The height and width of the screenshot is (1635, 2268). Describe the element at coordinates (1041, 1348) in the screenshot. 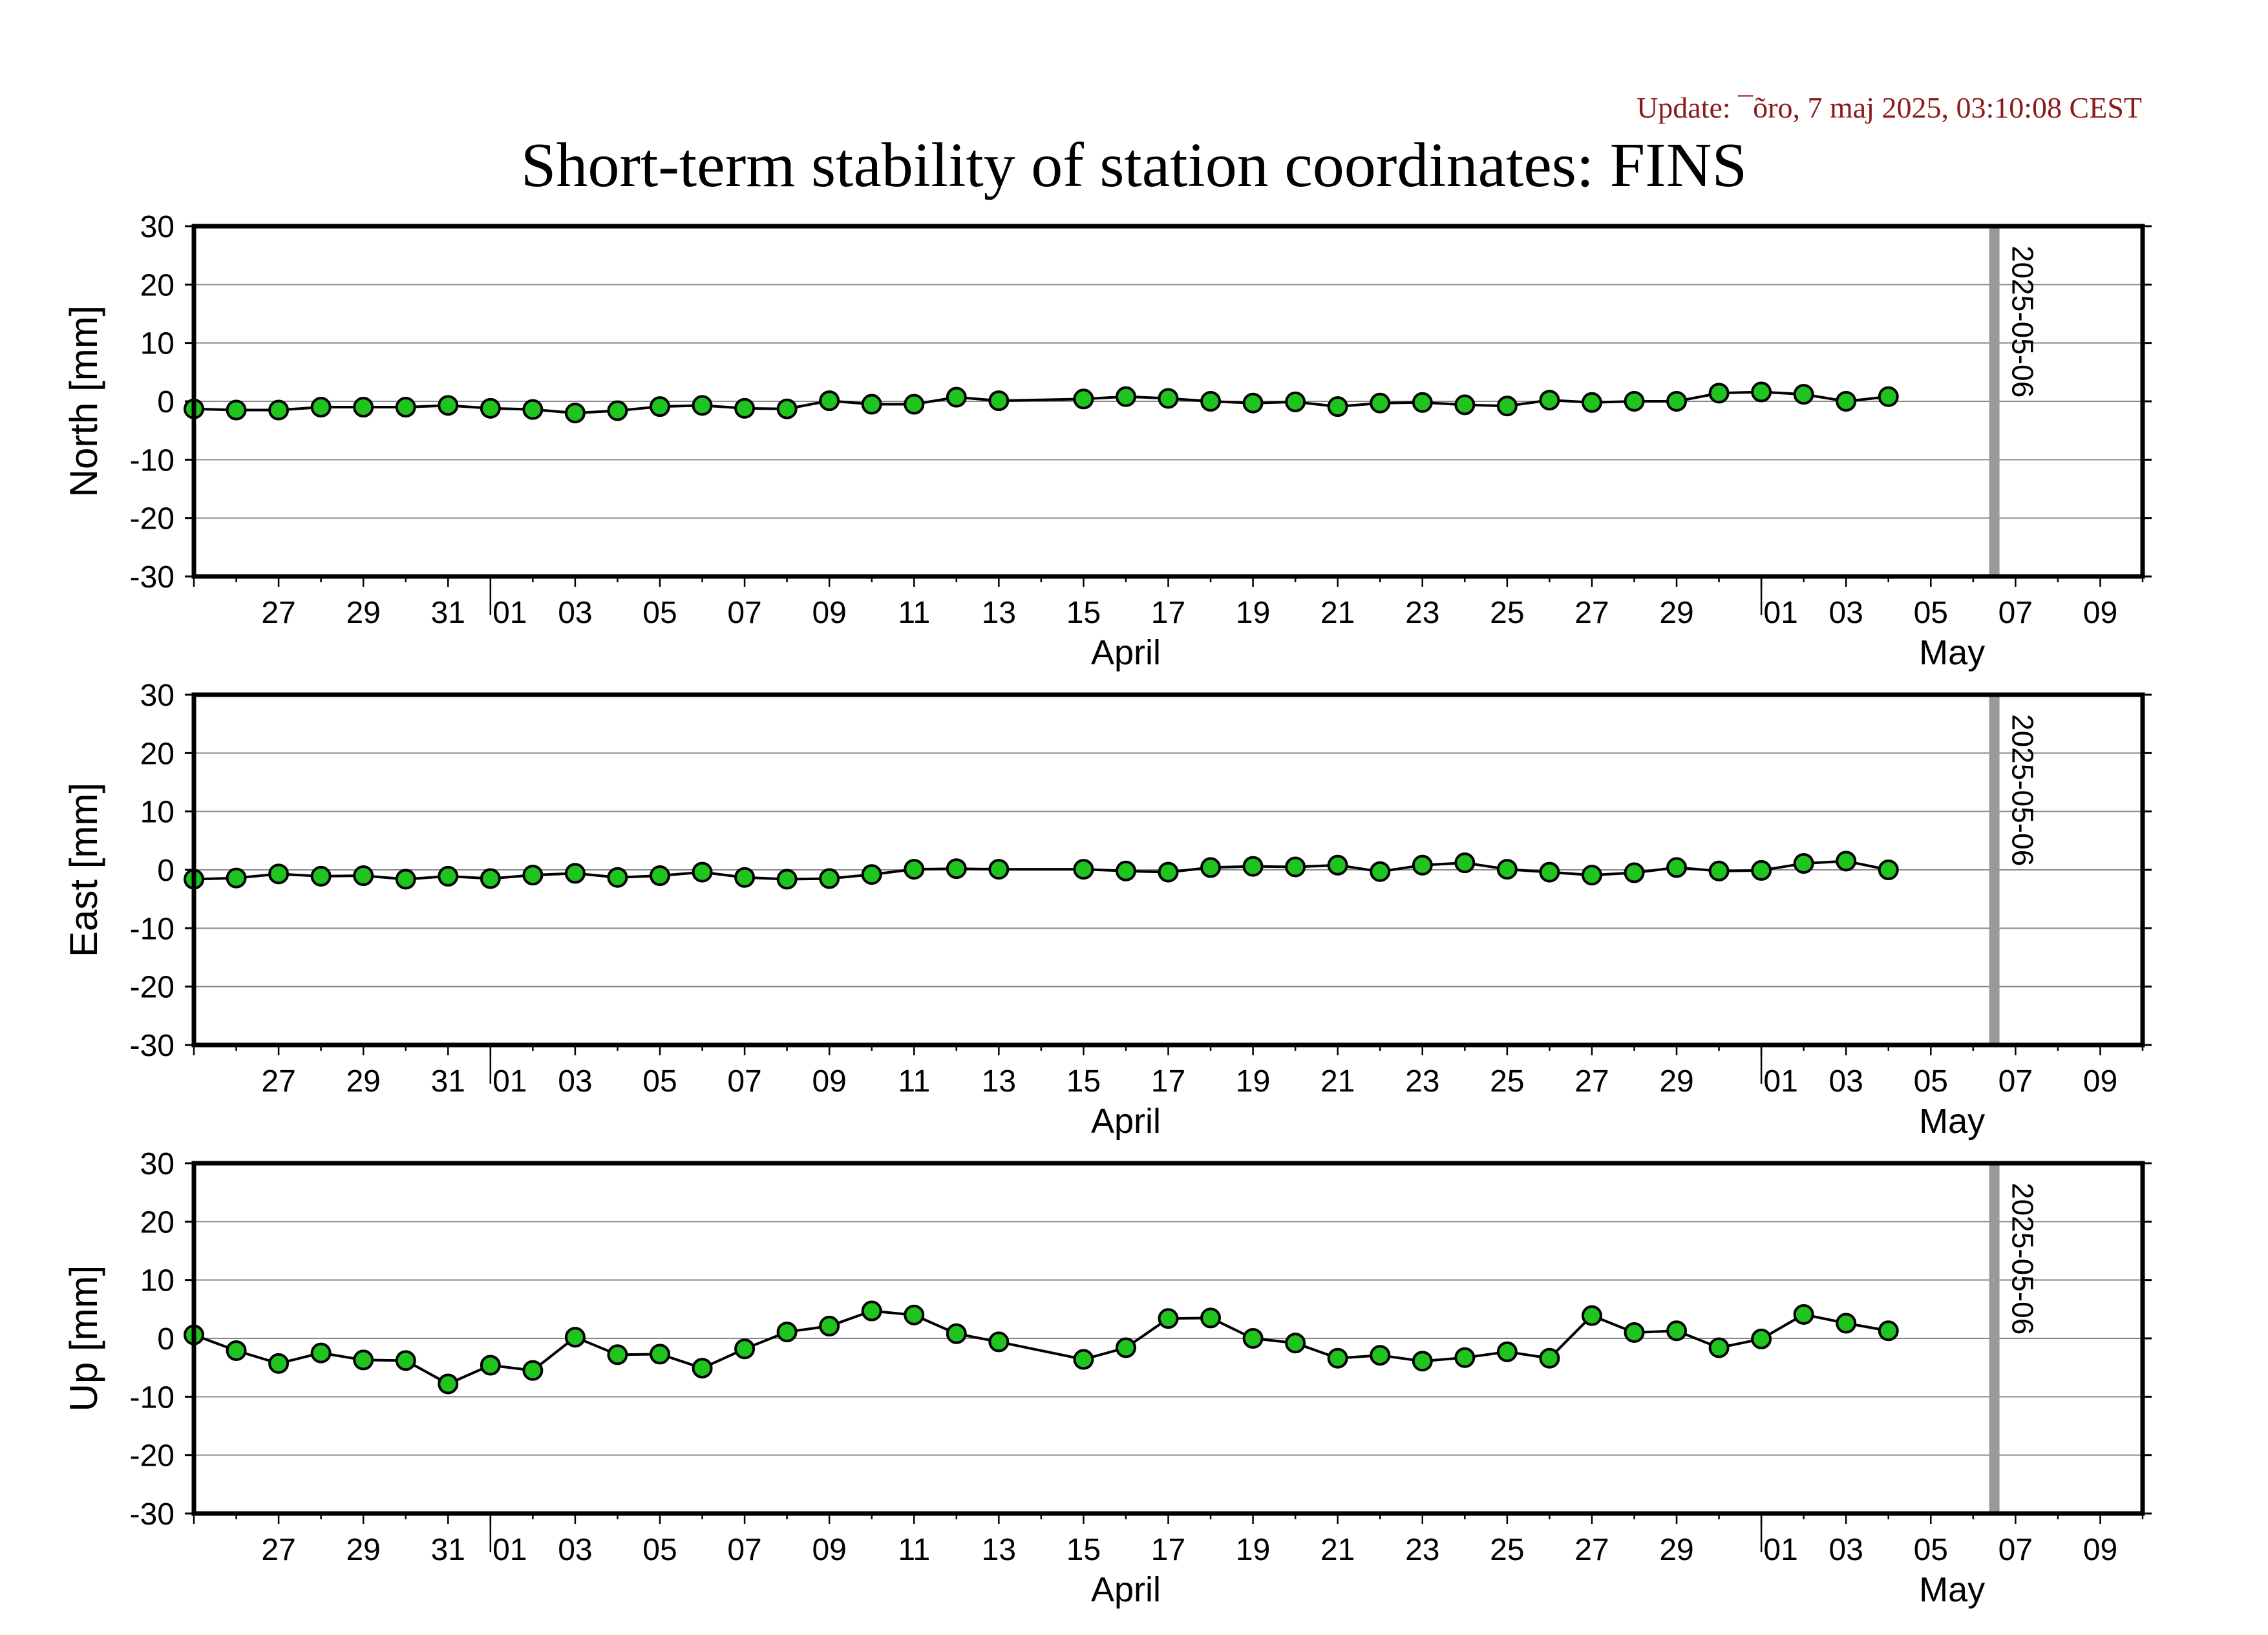

I see `up-series-line` at that location.